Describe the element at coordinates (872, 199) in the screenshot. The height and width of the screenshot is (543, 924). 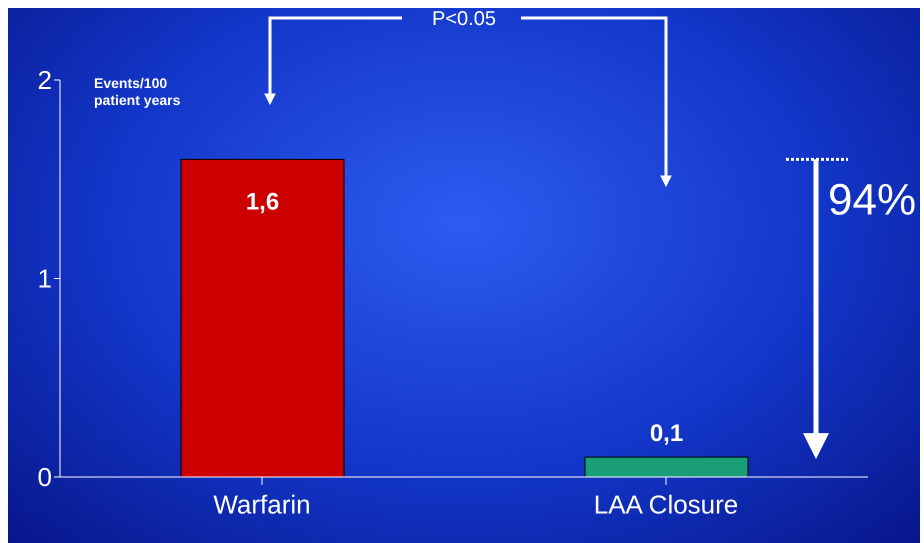
I see `annotation: 94%` at that location.